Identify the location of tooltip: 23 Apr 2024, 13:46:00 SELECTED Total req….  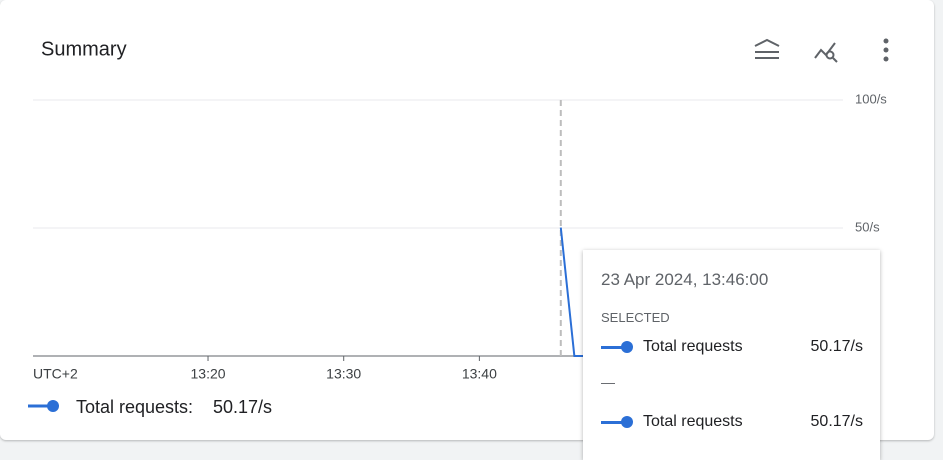
(731, 355).